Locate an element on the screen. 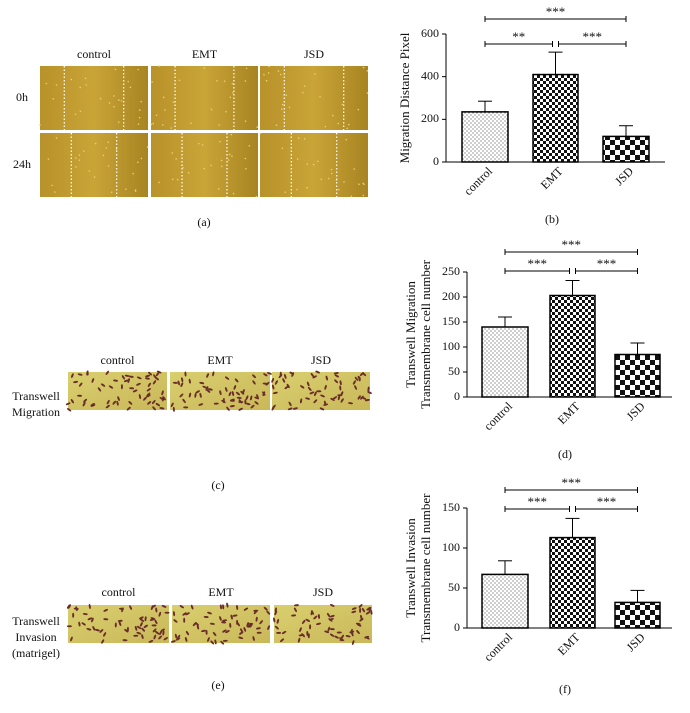 This screenshot has width=690, height=713. y-tick-label: 400 is located at coordinates (430, 75).